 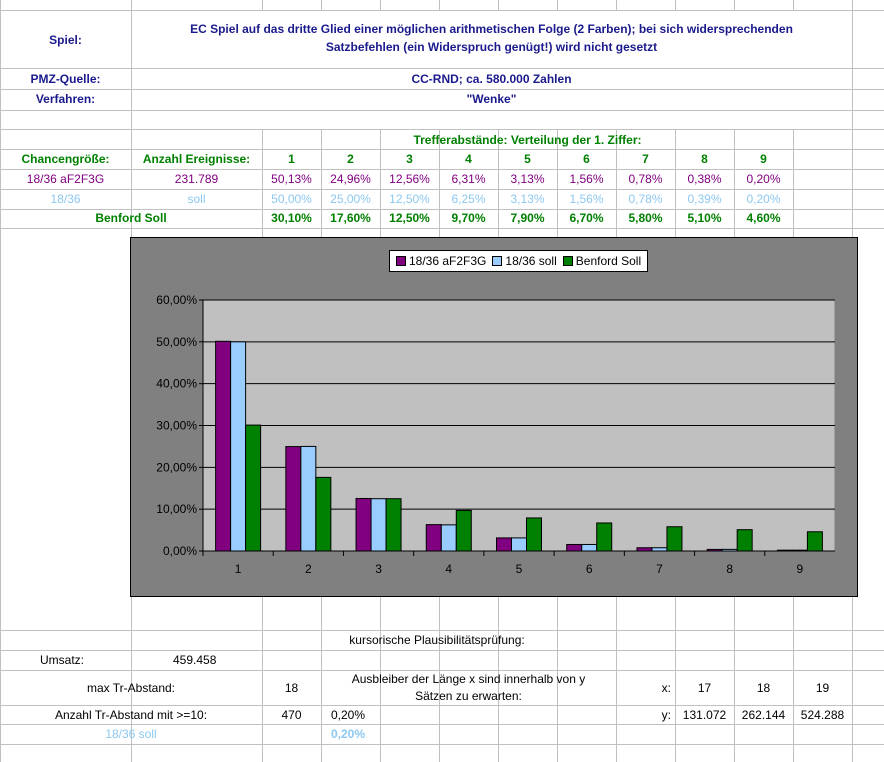 What do you see at coordinates (645, 179) in the screenshot?
I see `row1-value: 0,78%` at bounding box center [645, 179].